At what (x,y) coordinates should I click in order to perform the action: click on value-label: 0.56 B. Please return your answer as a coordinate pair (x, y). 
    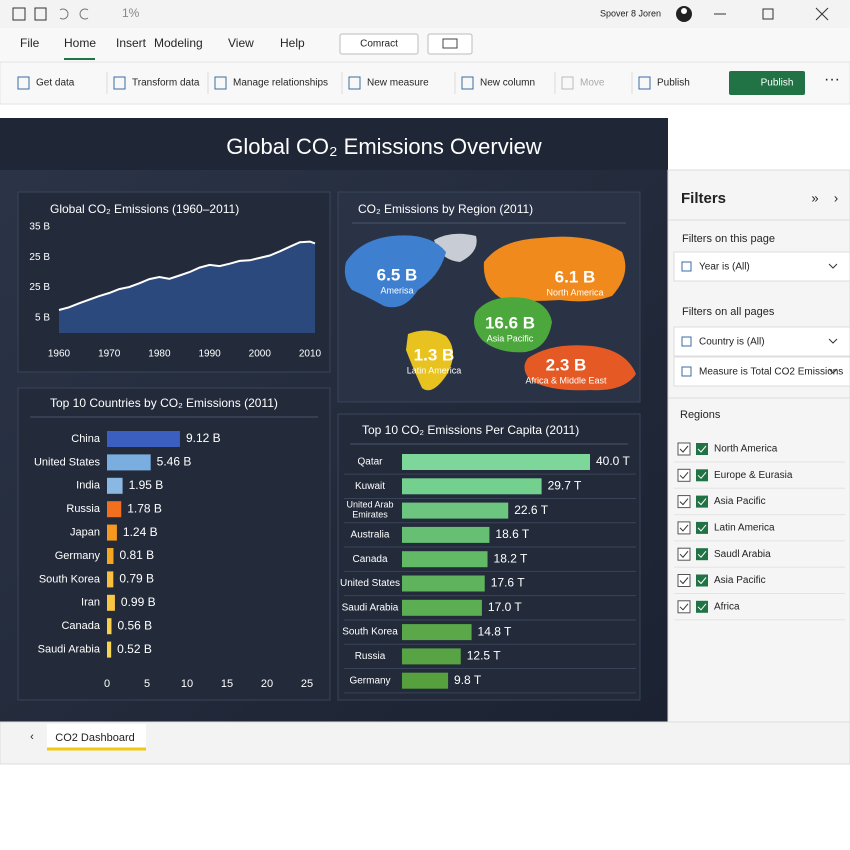
    Looking at the image, I should click on (134, 625).